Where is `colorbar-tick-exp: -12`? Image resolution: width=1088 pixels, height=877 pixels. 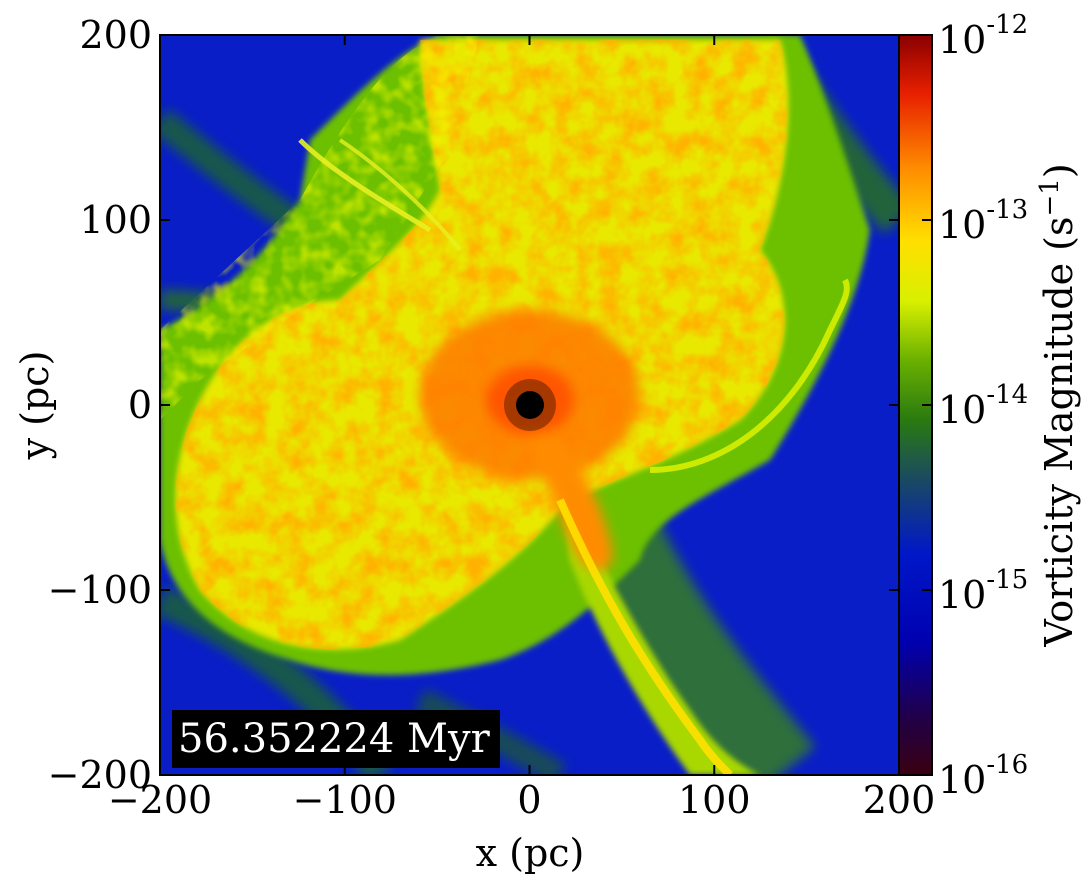
colorbar-tick-exp: -12 is located at coordinates (1007, 25).